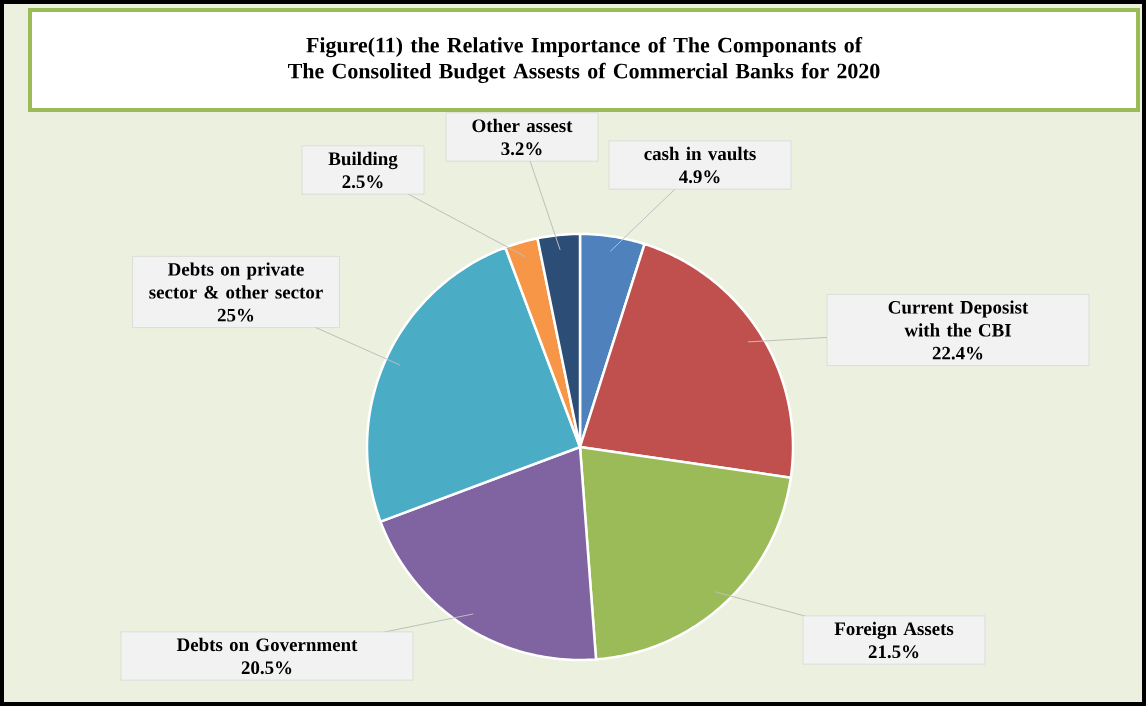 This screenshot has width=1146, height=706. What do you see at coordinates (362, 182) in the screenshot?
I see `data-label: 2.5%` at bounding box center [362, 182].